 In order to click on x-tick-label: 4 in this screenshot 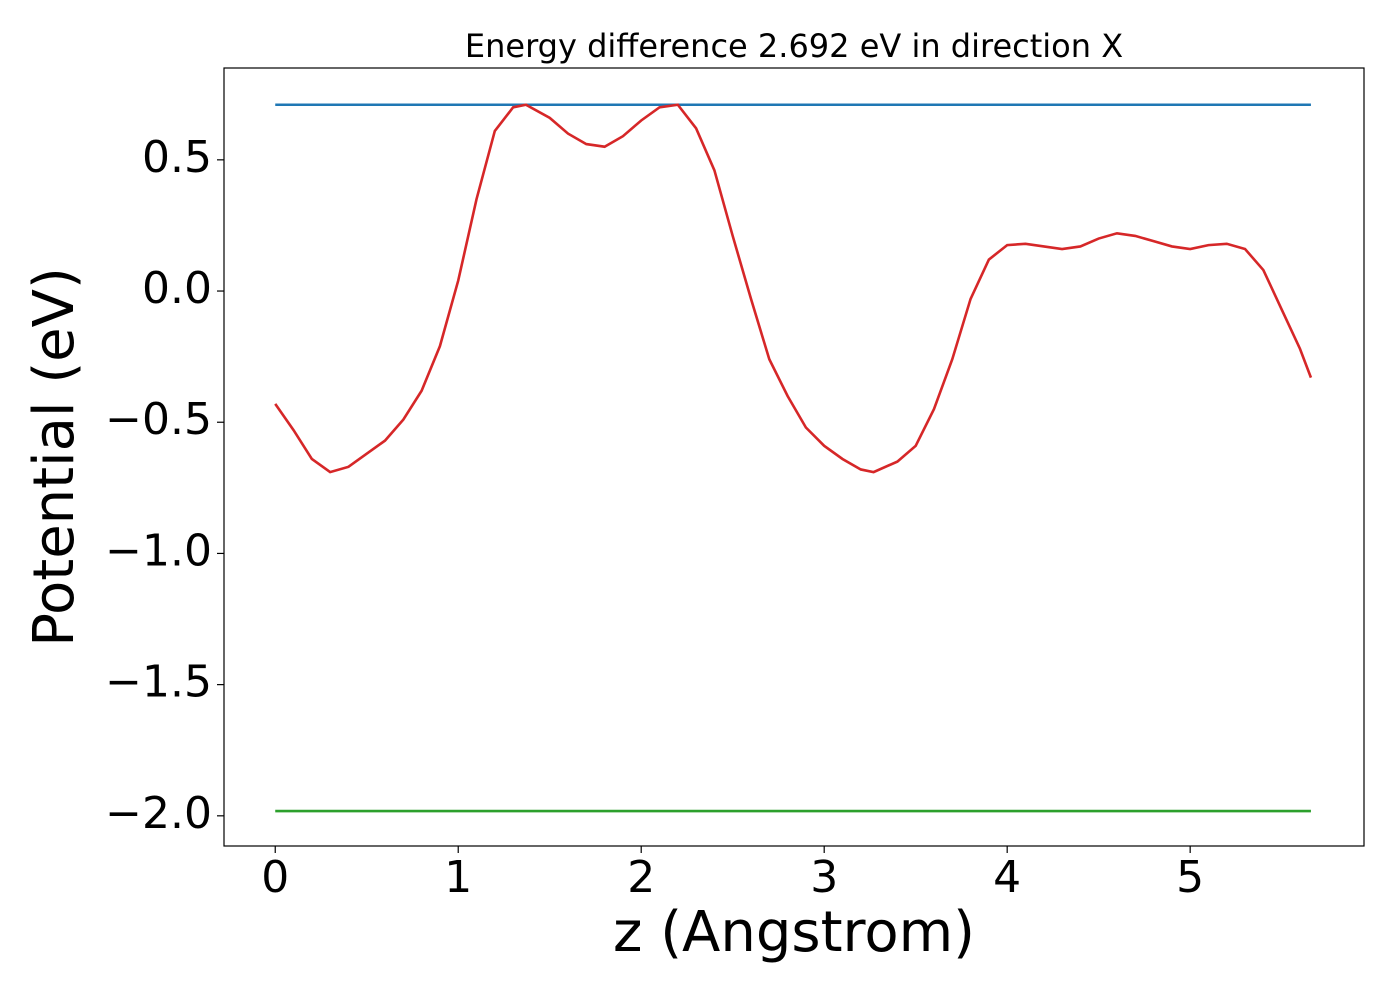, I will do `click(1007, 877)`.